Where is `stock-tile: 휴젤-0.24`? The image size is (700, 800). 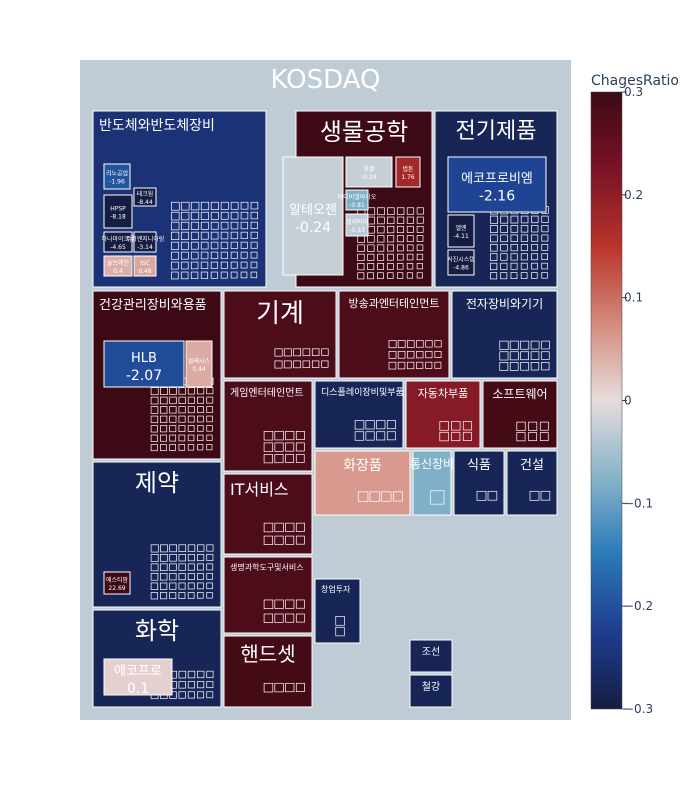
stock-tile: 휴젤-0.24 is located at coordinates (369, 172).